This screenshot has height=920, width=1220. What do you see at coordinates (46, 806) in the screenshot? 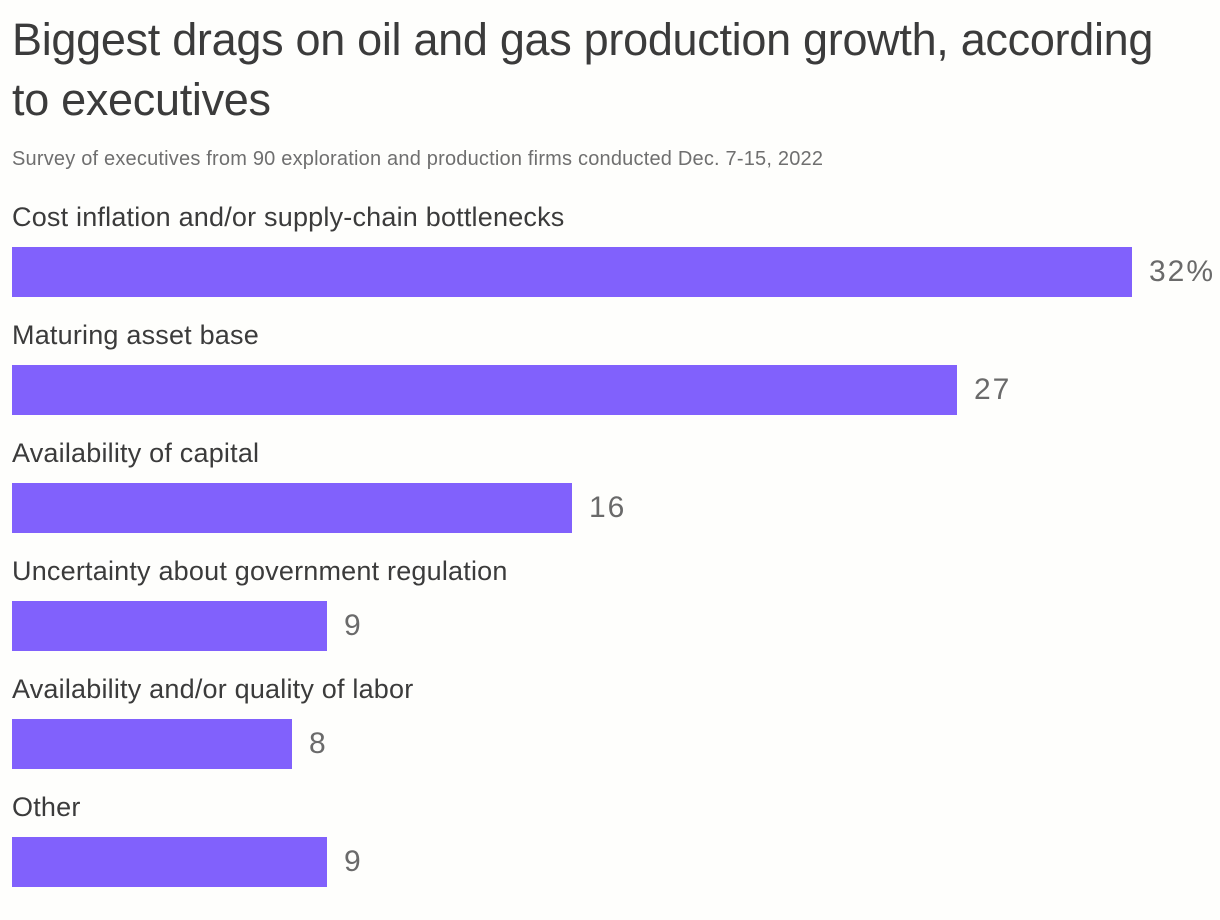
I see `category-label: Other` at bounding box center [46, 806].